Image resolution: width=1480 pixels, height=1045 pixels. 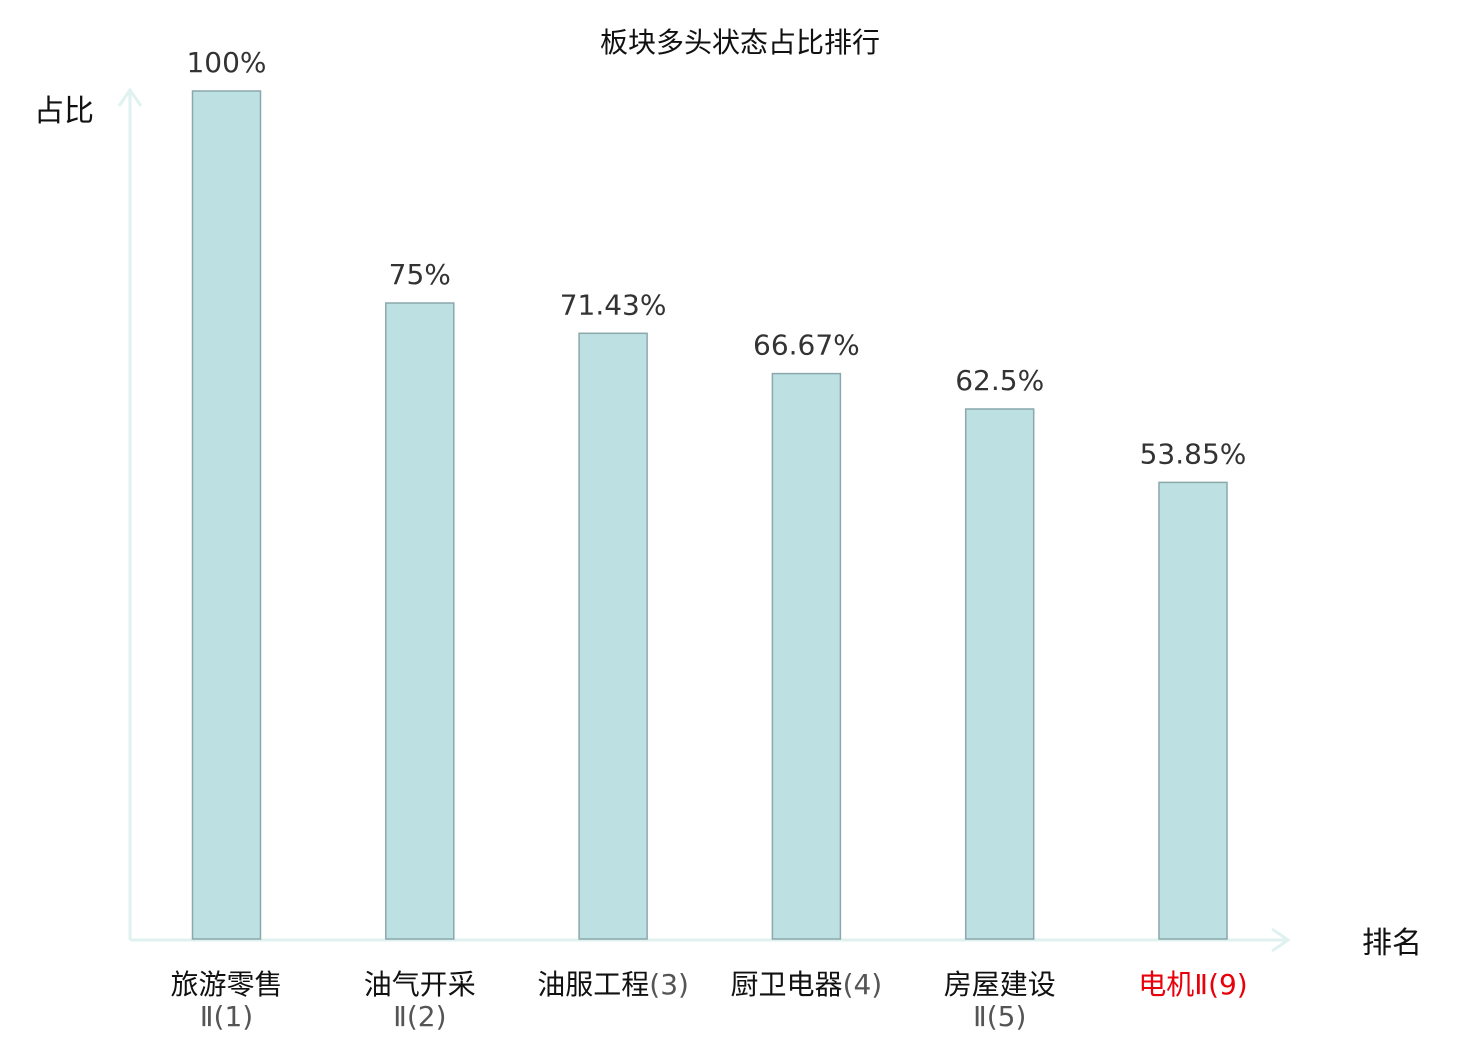 I want to click on value-label-5: 62.5%, so click(x=999, y=380).